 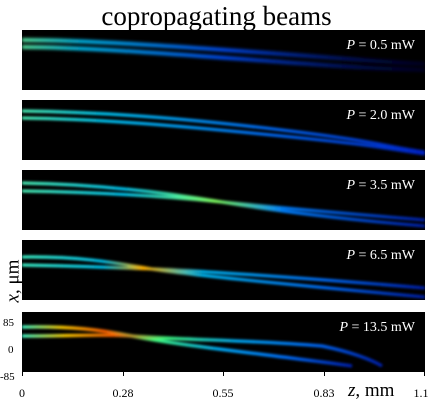 I want to click on x-tick-083: 0.83, so click(x=324, y=393).